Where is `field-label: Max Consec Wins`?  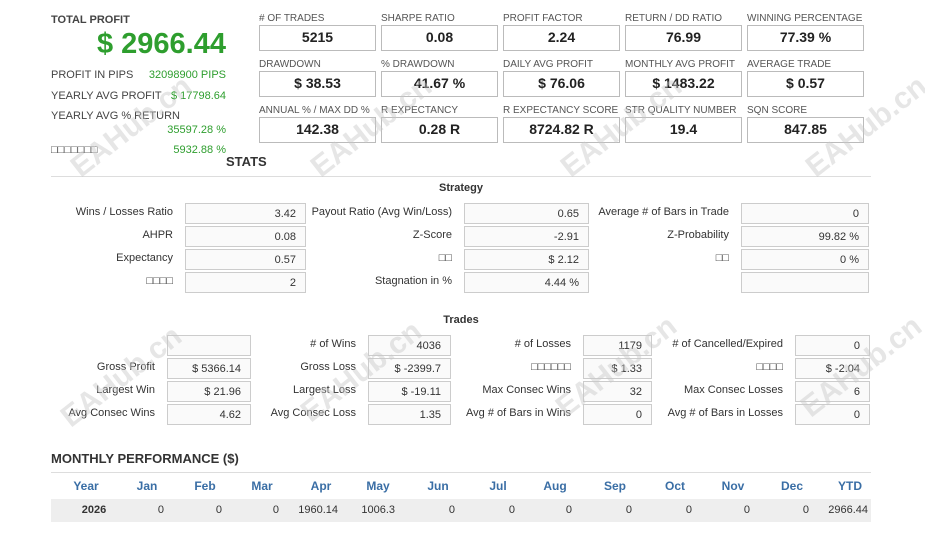
field-label: Max Consec Wins is located at coordinates (526, 390).